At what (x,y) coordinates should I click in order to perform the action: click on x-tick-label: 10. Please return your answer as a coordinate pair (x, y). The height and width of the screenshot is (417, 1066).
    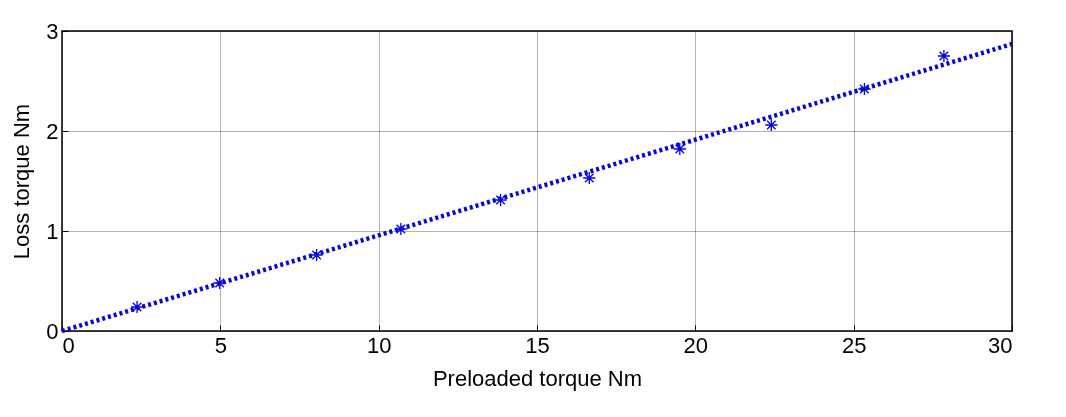
    Looking at the image, I should click on (379, 345).